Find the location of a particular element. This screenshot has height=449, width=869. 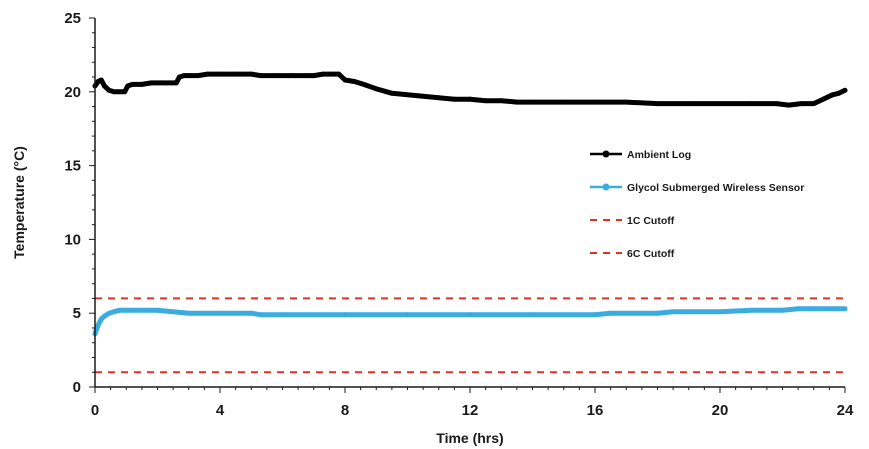

x-ticks: 0 4 8 12 16 20 24 is located at coordinates (472, 403).